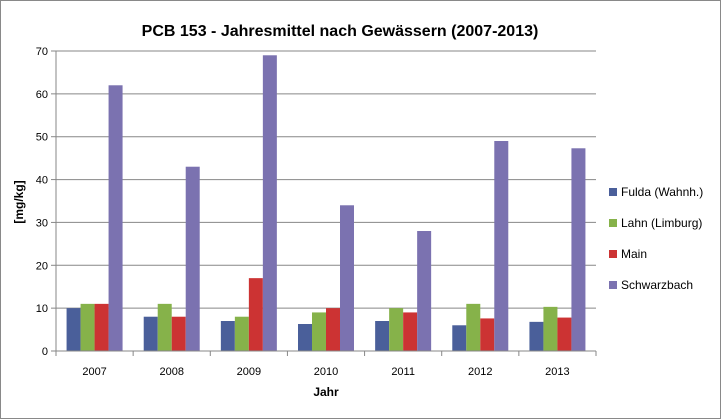  I want to click on y-tick-labels: 0 10 20 30 40 50 60 70, so click(42, 202).